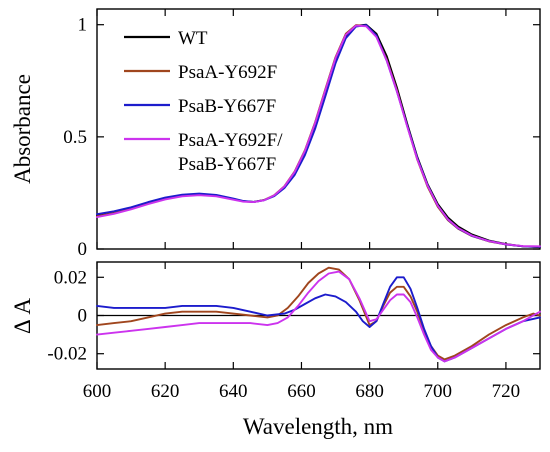 The image size is (550, 452). What do you see at coordinates (227, 106) in the screenshot?
I see `legend-label-psab-y667f: PsaB-Y667F` at bounding box center [227, 106].